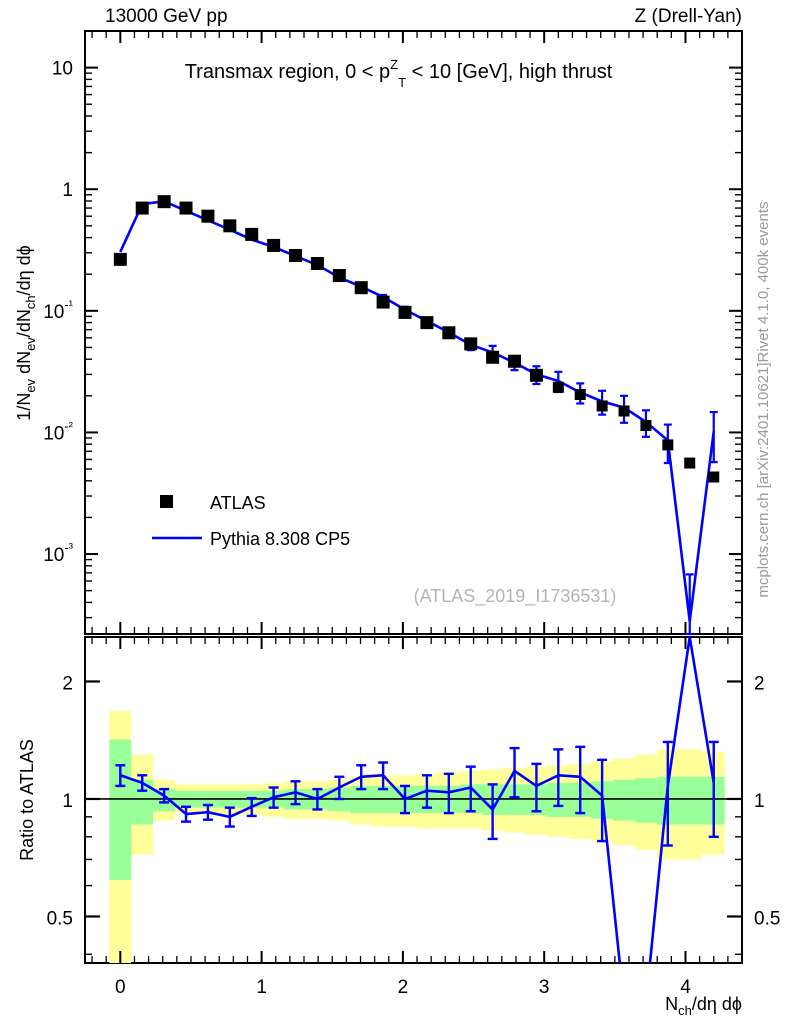  Describe the element at coordinates (67, 683) in the screenshot. I see `y-tick-label-ratio: 2` at that location.